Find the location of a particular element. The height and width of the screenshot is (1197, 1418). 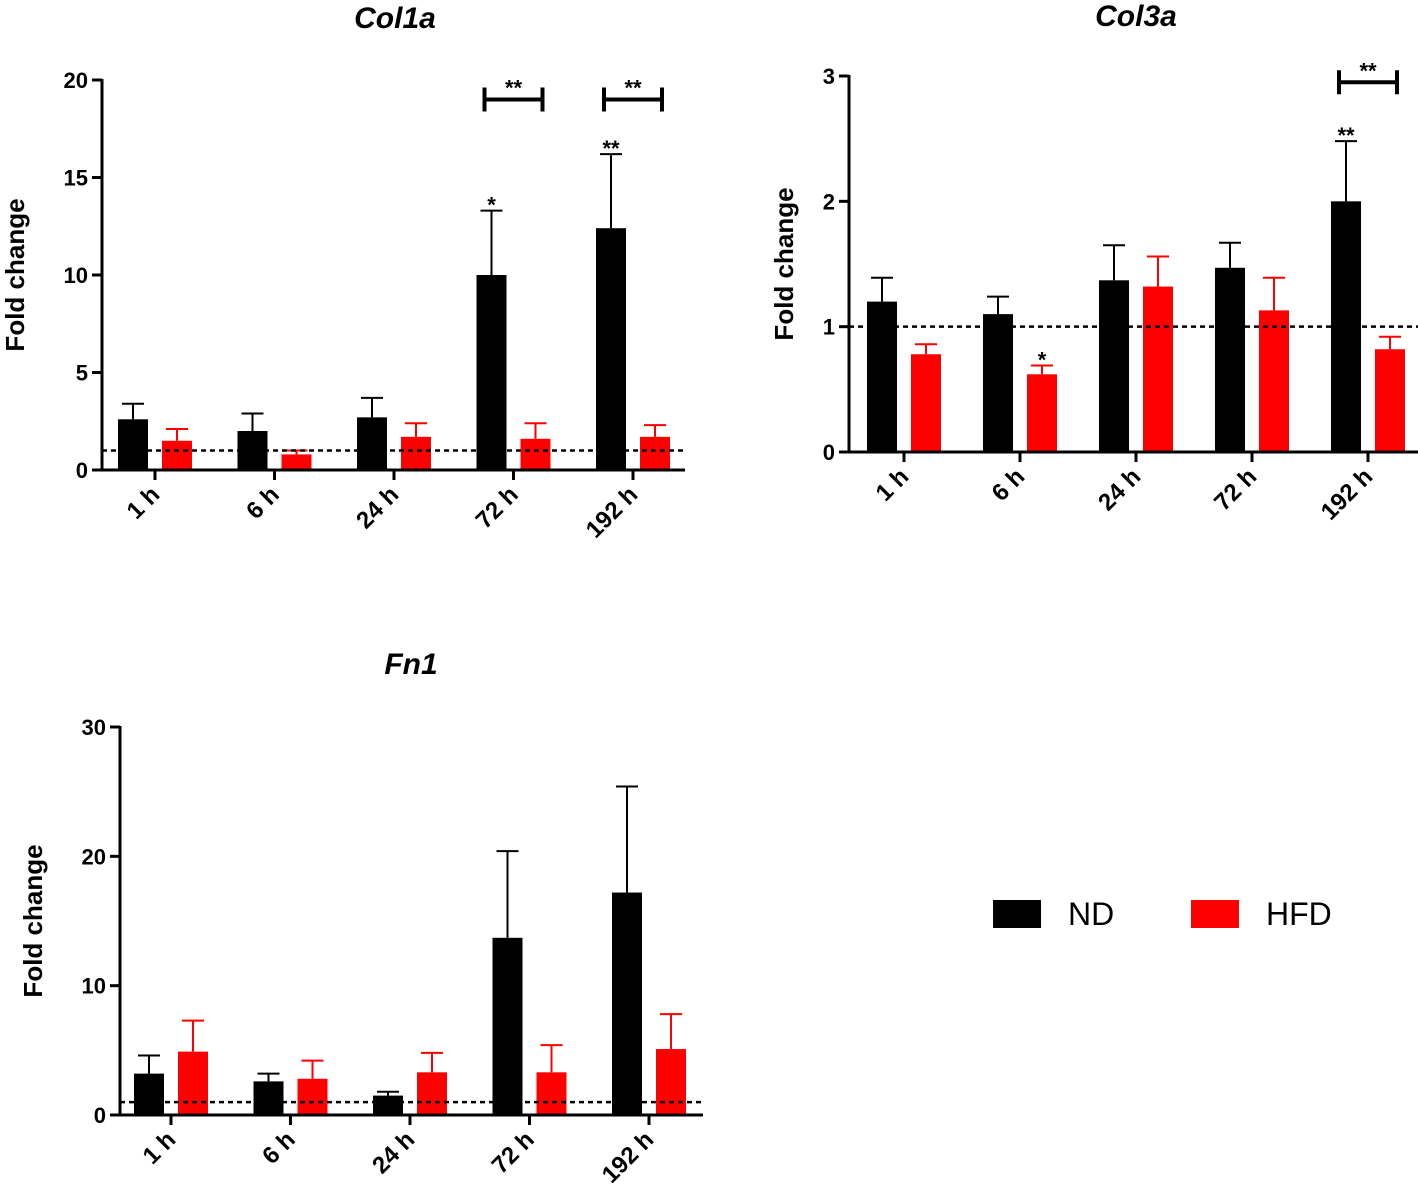

y-tick-label: 30 is located at coordinates (94, 727).